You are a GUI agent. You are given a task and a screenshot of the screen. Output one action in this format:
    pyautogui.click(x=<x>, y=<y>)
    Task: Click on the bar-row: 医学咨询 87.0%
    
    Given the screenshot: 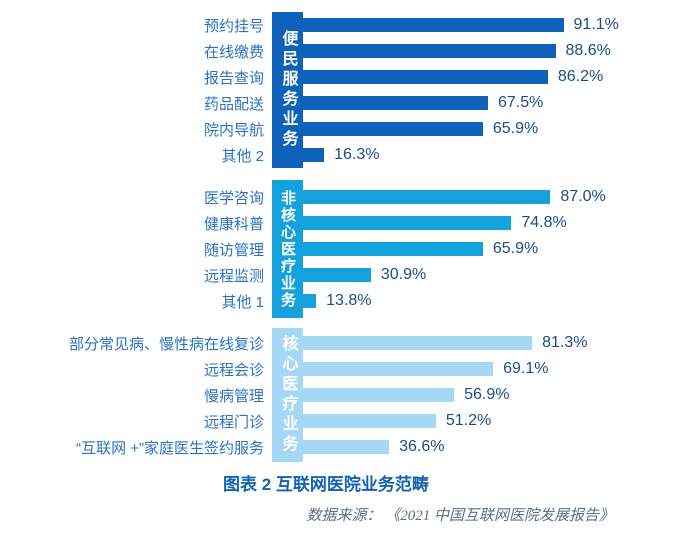 What is the action you would take?
    pyautogui.click(x=350, y=197)
    